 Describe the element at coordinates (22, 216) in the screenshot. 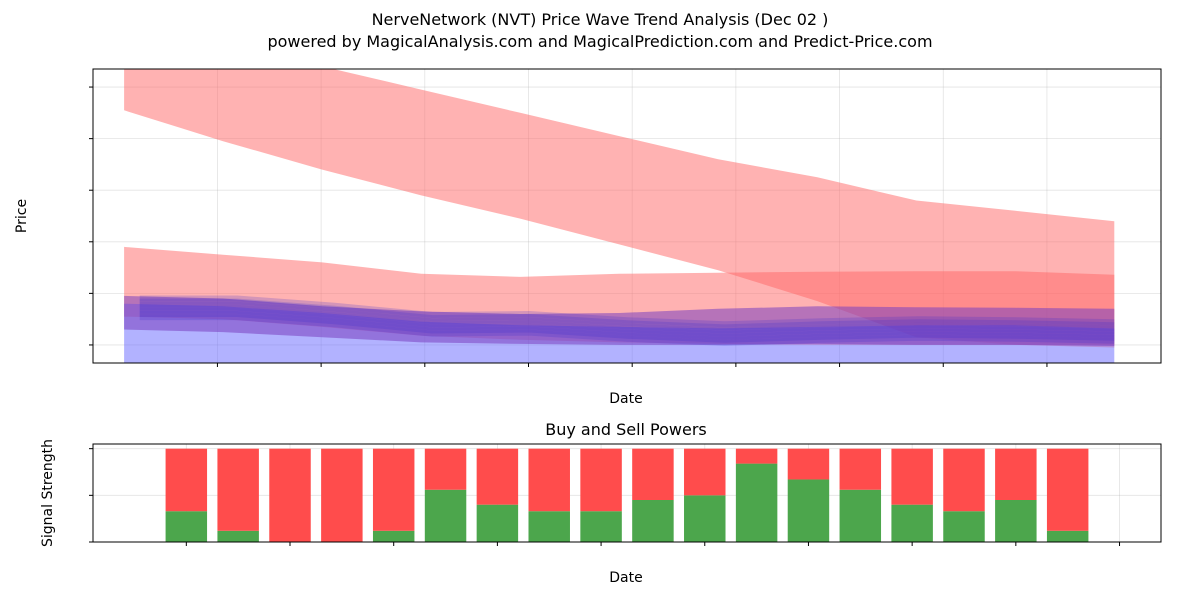

I see `price-y-axis-label: Price` at that location.